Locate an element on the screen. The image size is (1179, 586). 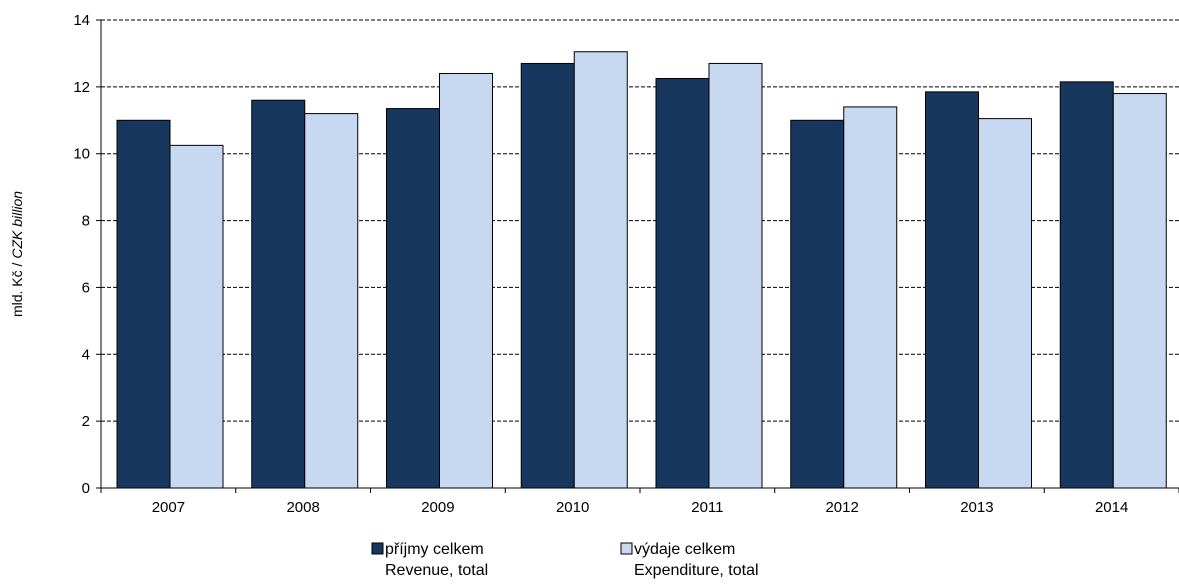
y-tick-label: 6 is located at coordinates (86, 287).